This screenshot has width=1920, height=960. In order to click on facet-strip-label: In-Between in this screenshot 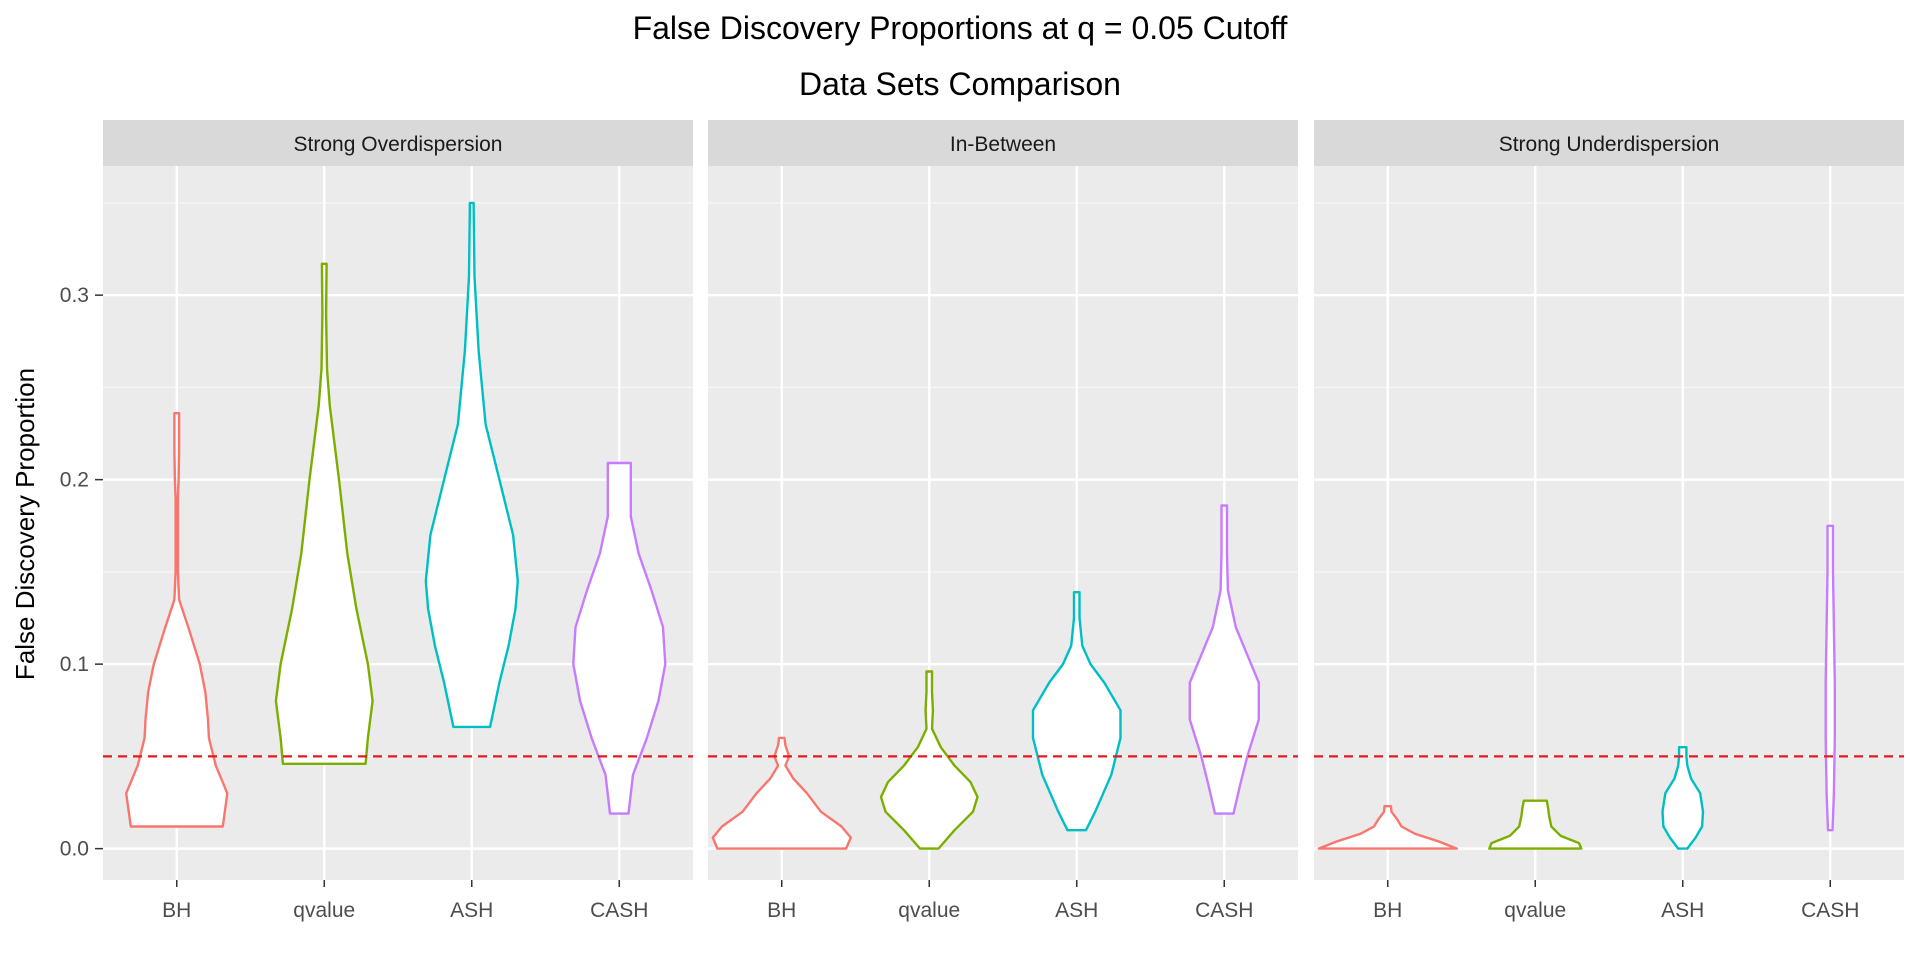, I will do `click(1003, 144)`.